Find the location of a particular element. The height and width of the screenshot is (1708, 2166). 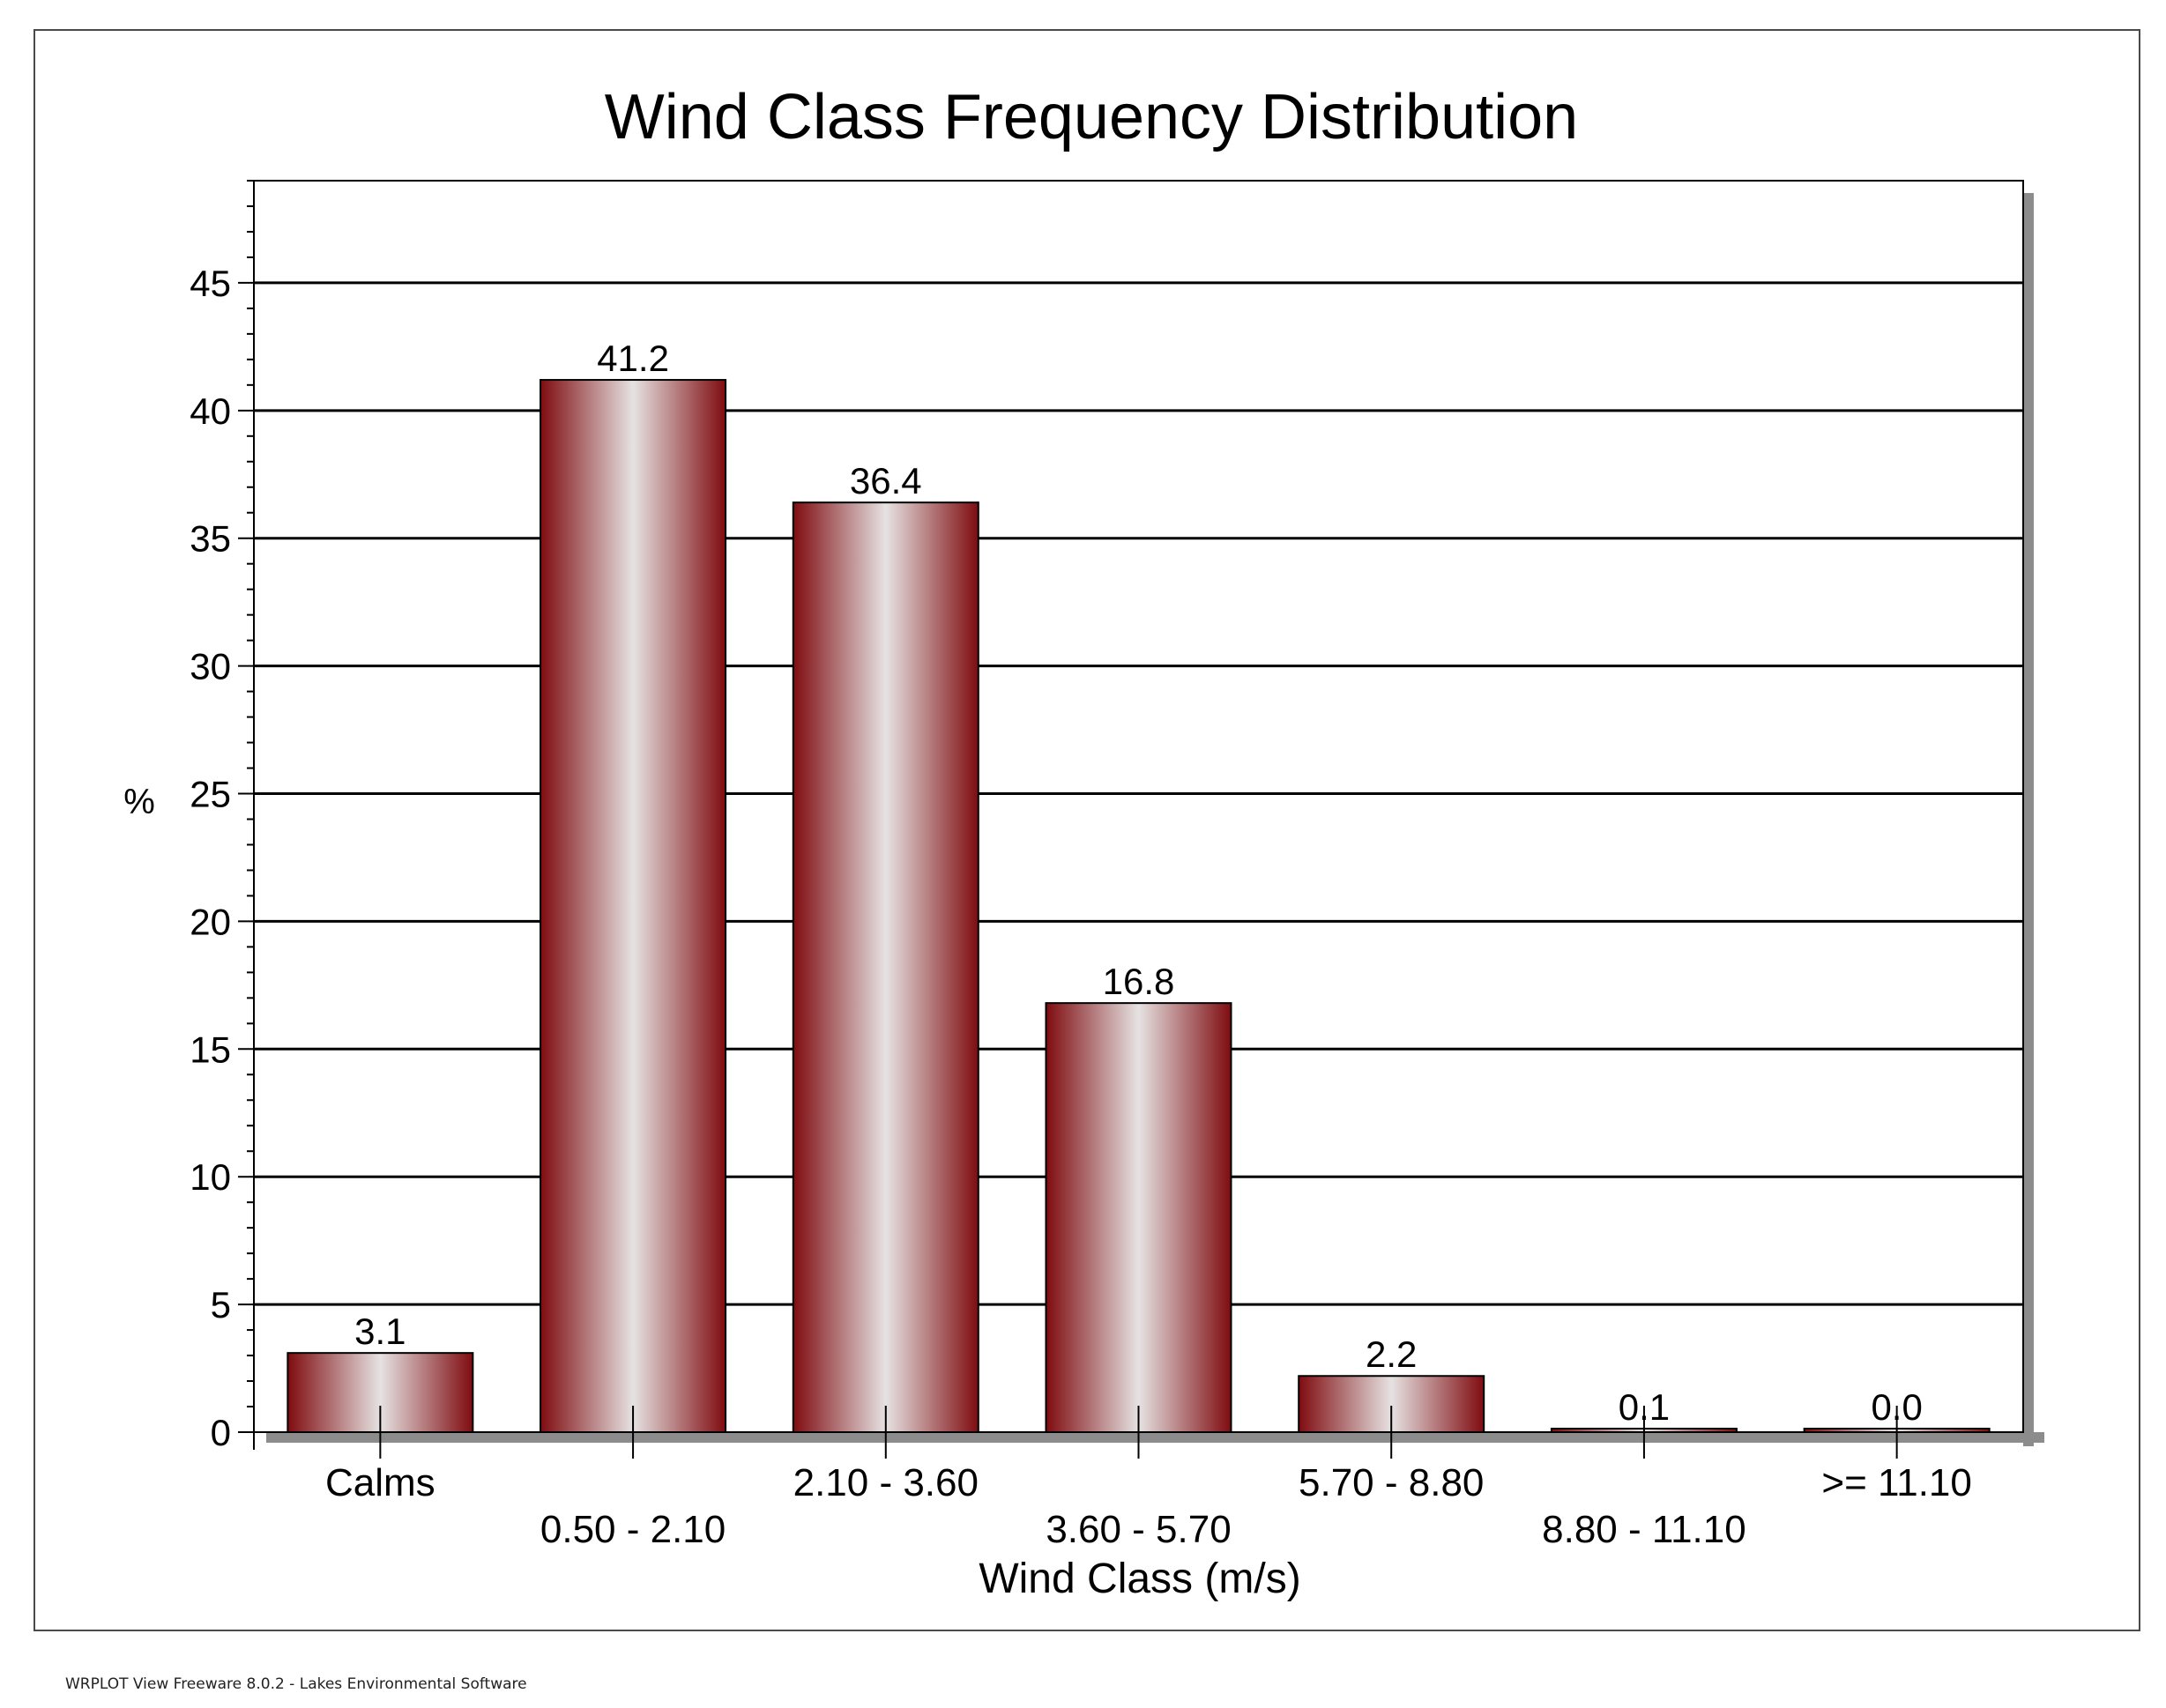

chart-title: Wind Class Frequency Distribution is located at coordinates (1091, 117).